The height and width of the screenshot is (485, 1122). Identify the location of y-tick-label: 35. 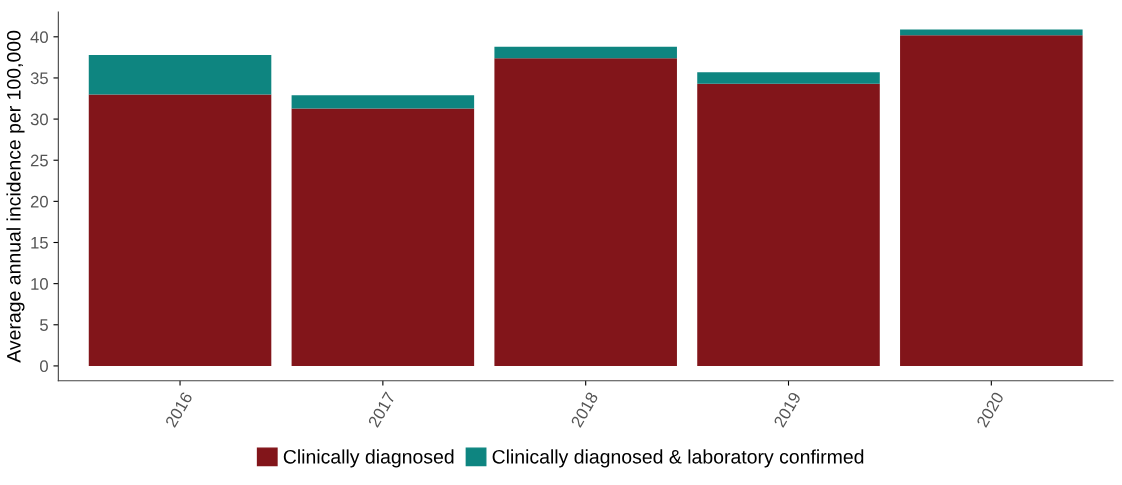
(39, 78).